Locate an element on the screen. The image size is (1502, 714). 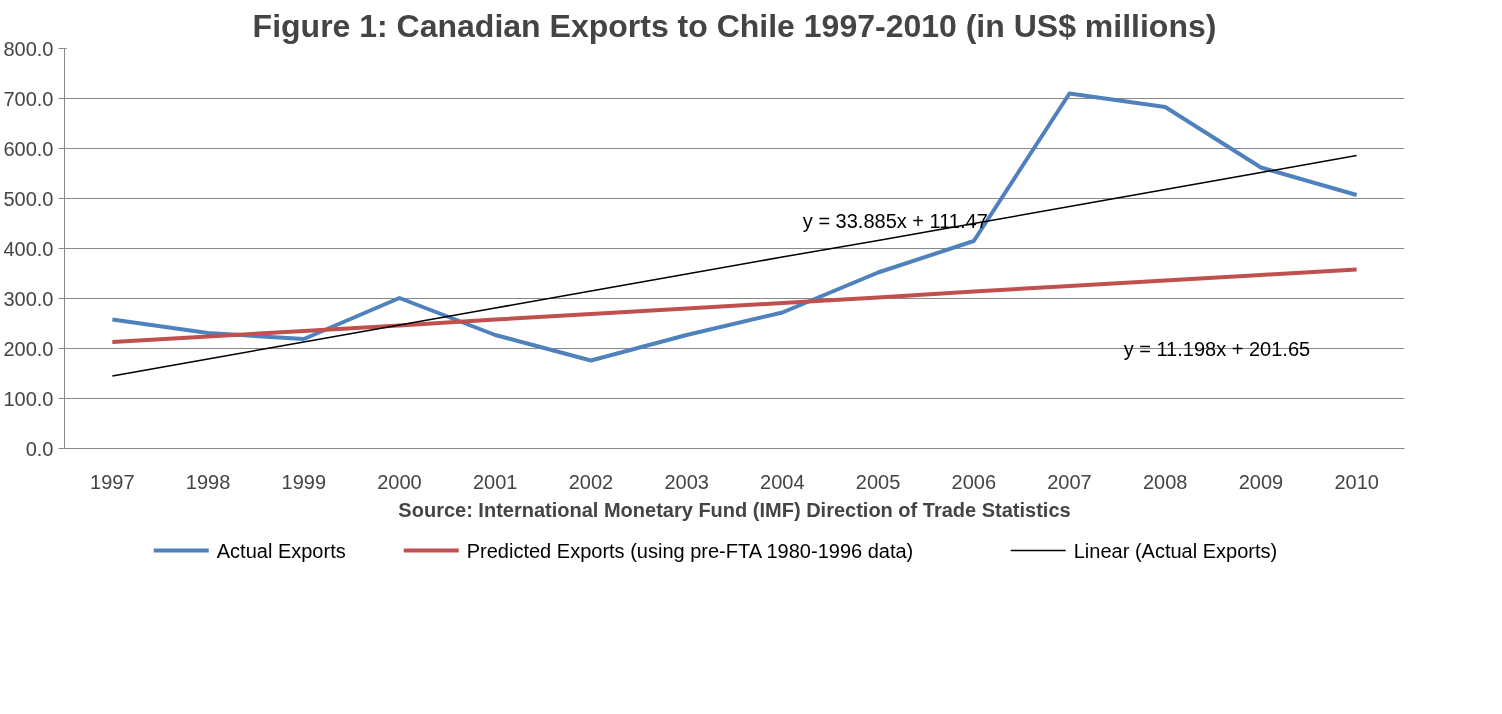
y-tick-label: 400.0 is located at coordinates (28, 248).